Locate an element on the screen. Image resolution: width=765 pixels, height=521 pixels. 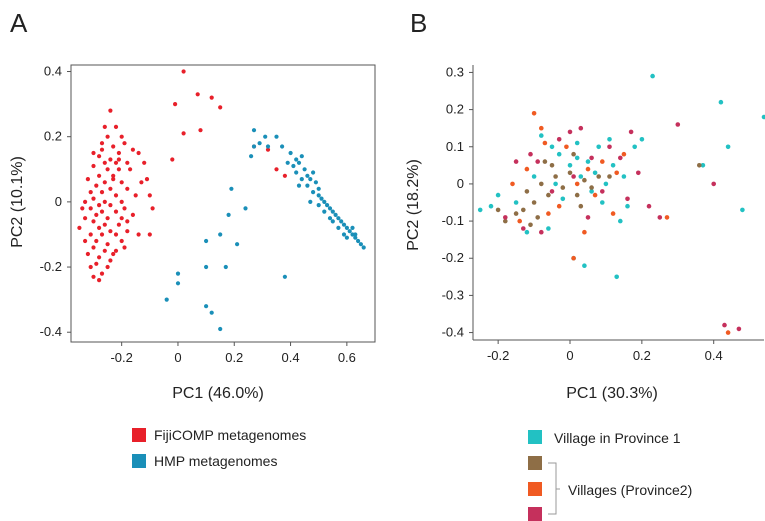
legend-label-hmp: HMP metagenomes is located at coordinates (215, 461).